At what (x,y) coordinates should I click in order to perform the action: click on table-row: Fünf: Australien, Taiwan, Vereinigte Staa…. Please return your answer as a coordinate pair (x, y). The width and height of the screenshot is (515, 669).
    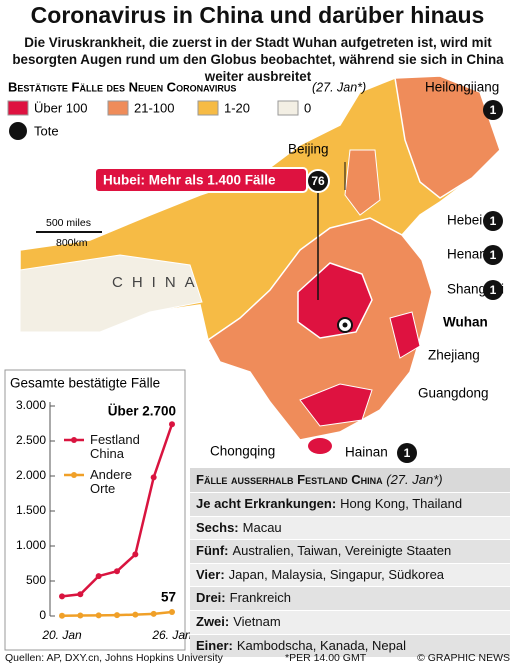
    Looking at the image, I should click on (350, 551).